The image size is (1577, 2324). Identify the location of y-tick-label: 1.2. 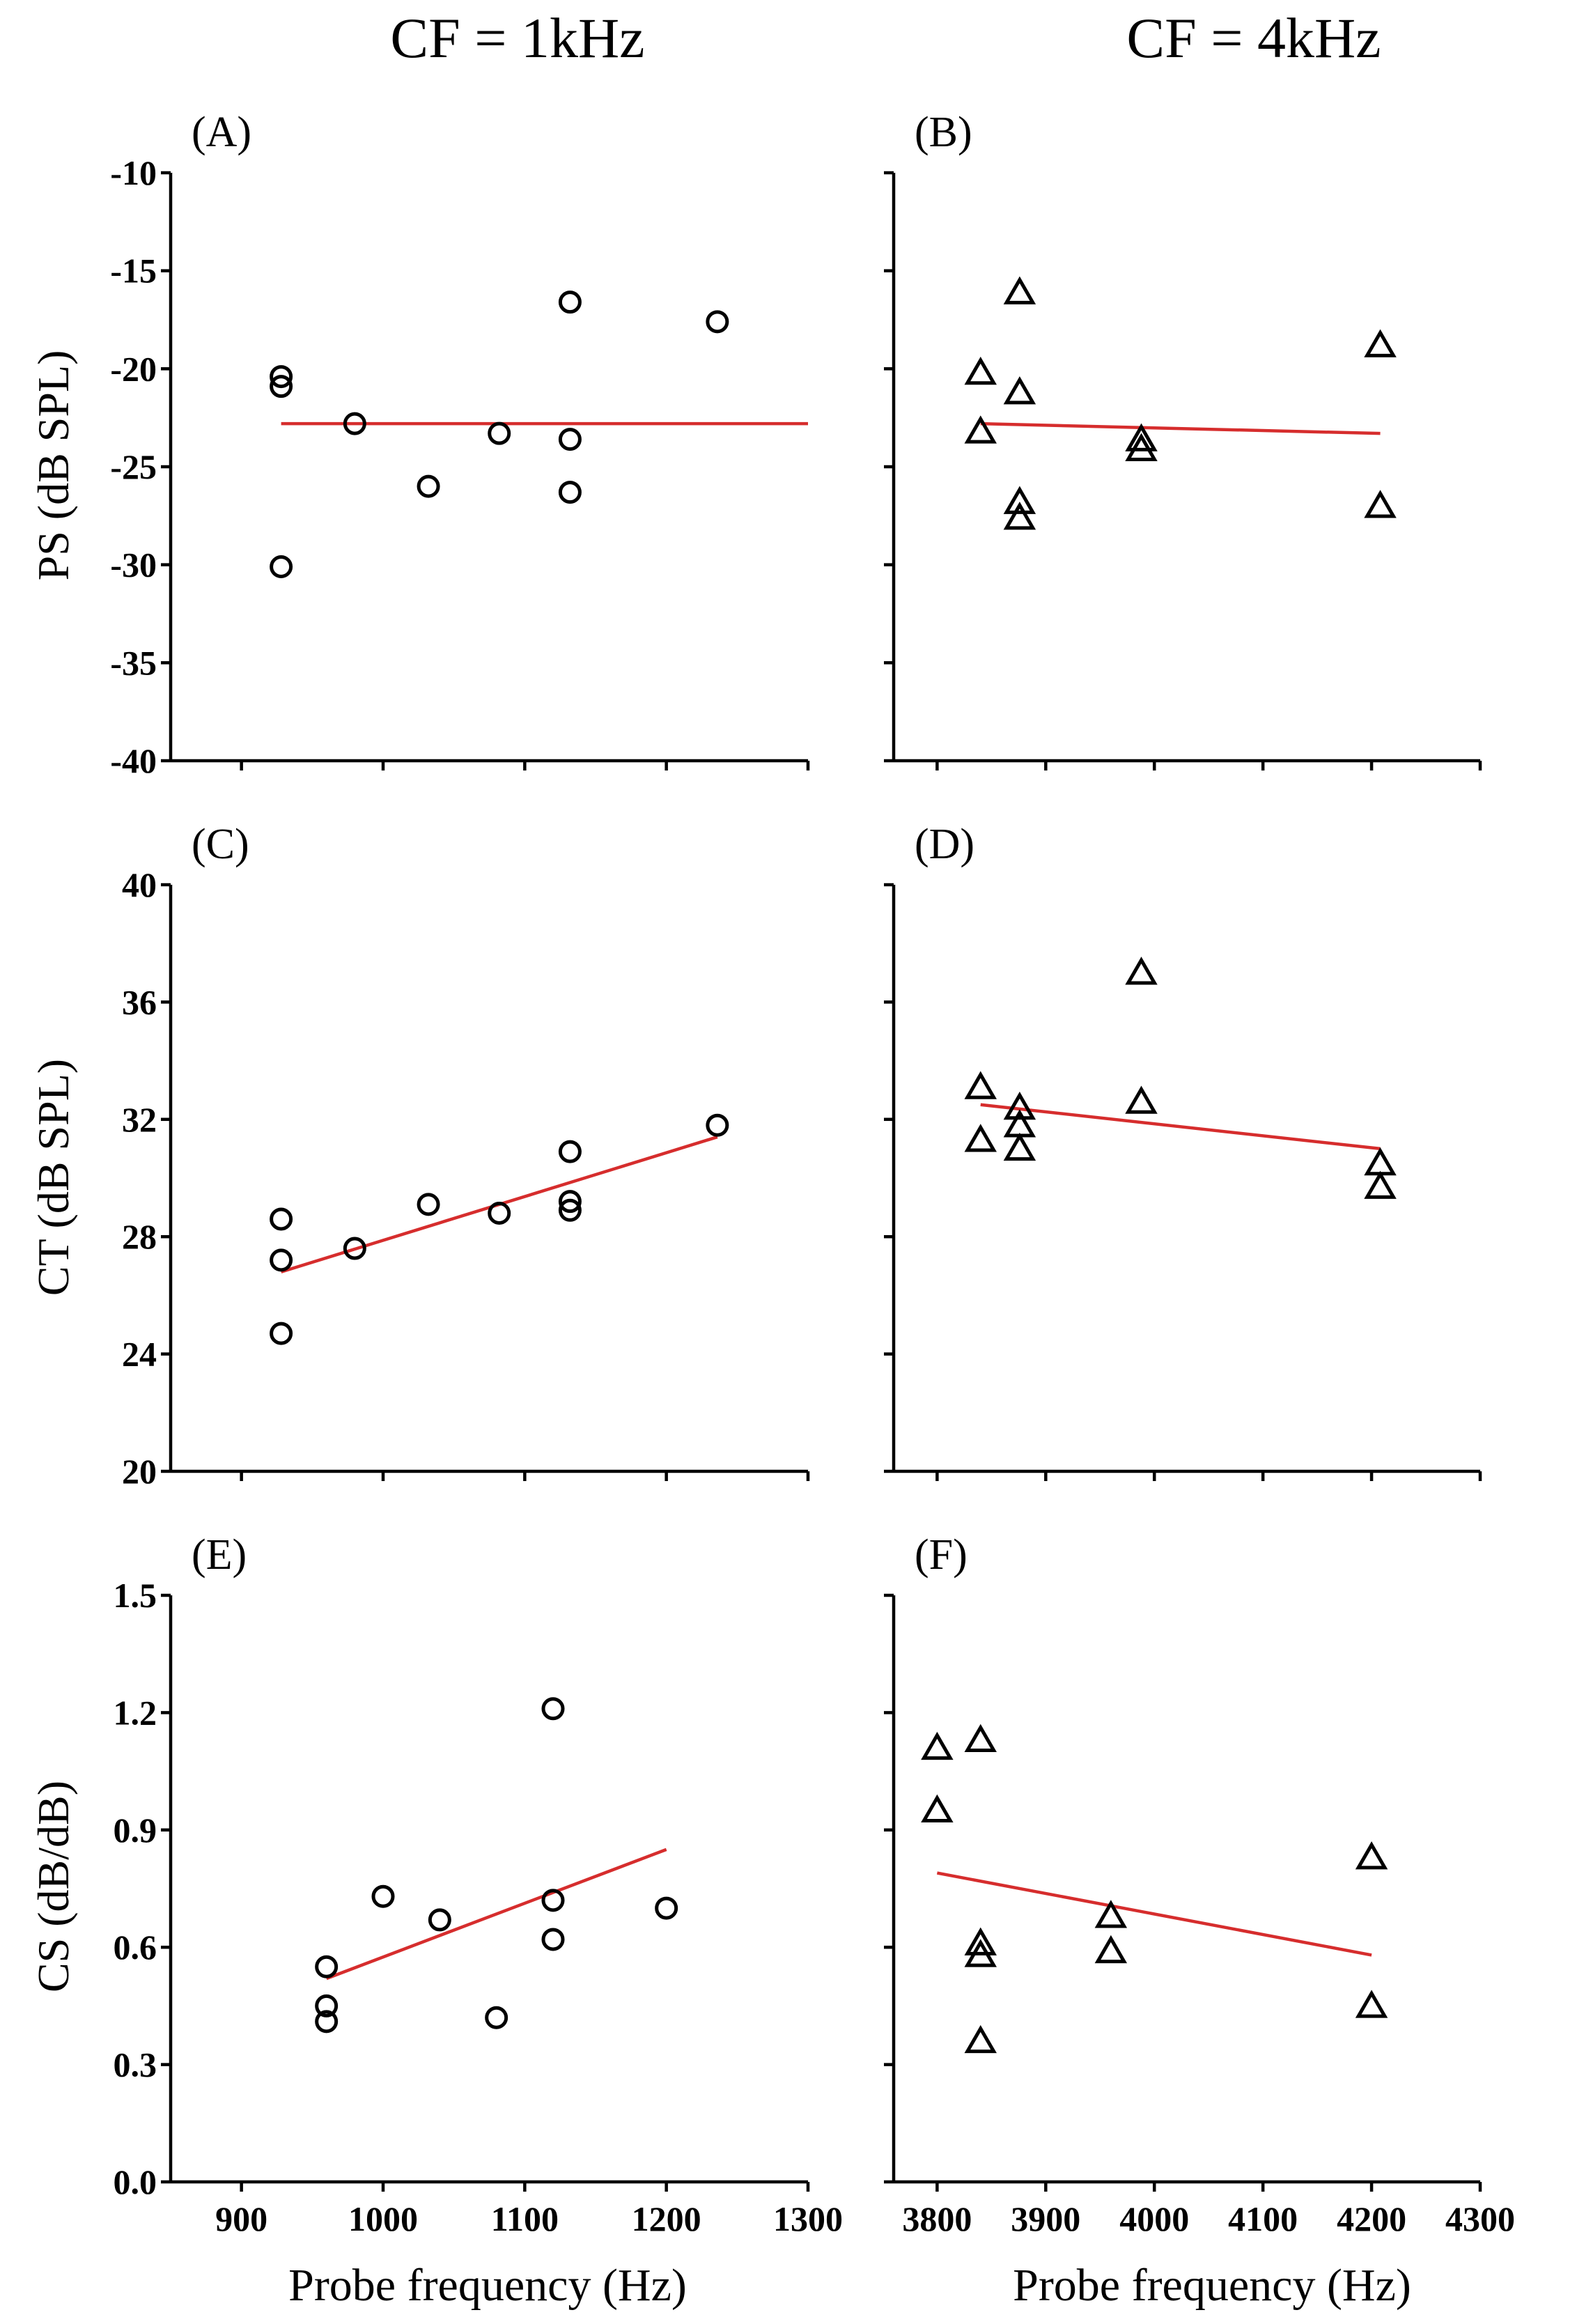
(135, 1712).